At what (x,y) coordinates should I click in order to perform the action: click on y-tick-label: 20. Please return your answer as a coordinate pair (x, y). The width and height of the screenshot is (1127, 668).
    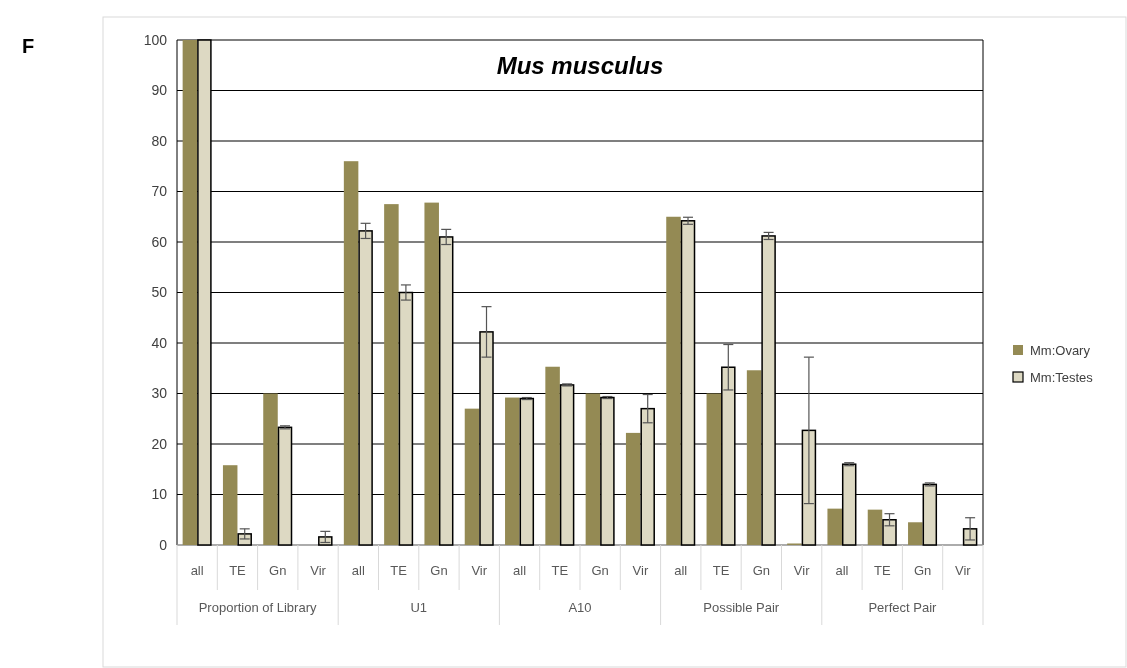
    Looking at the image, I should click on (159, 443).